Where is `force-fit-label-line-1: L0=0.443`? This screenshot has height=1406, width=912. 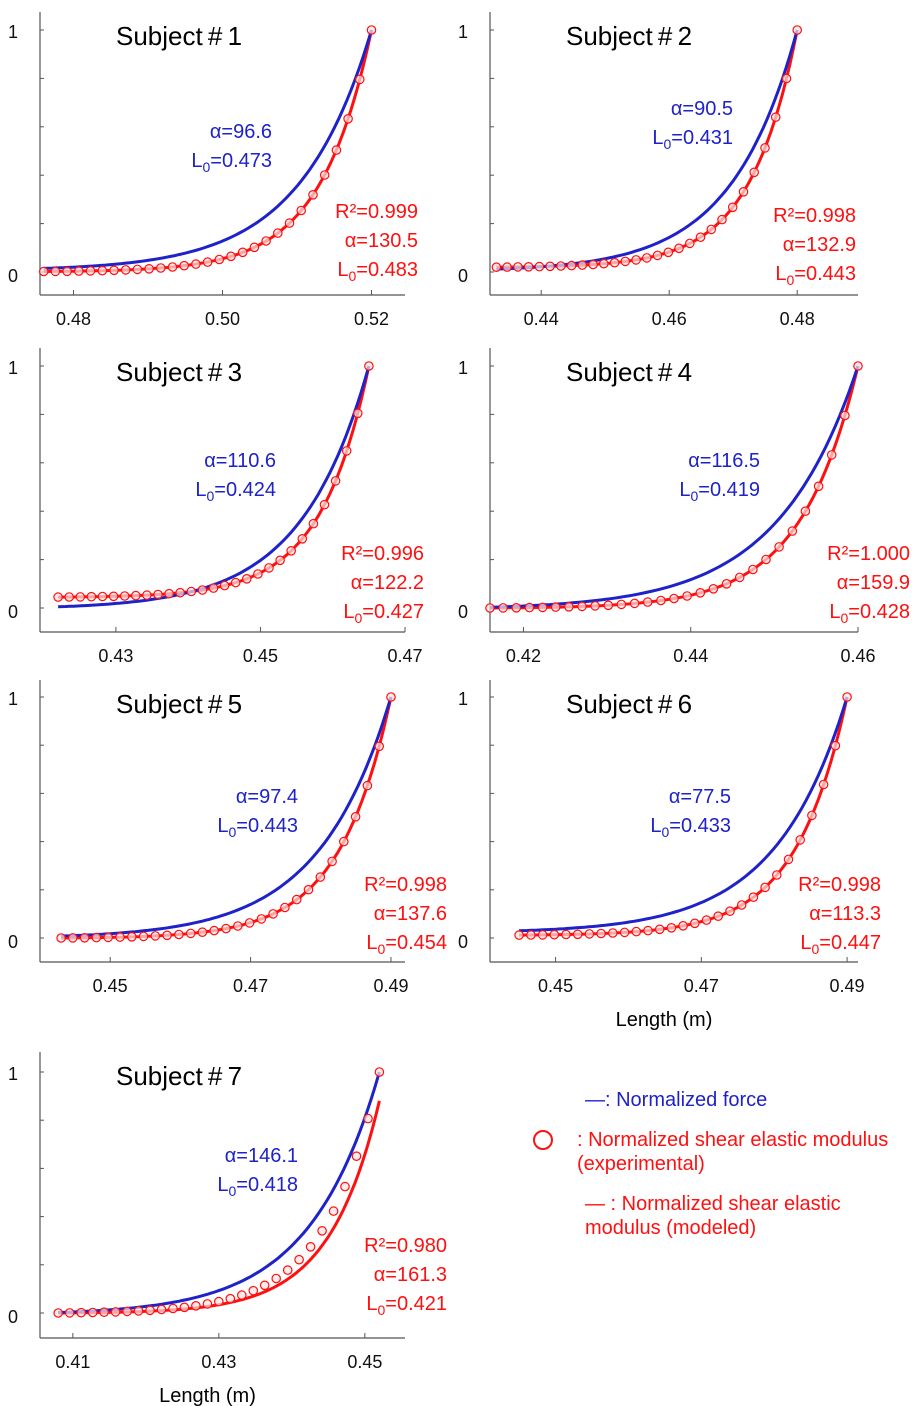 force-fit-label-line-1: L0=0.443 is located at coordinates (257, 827).